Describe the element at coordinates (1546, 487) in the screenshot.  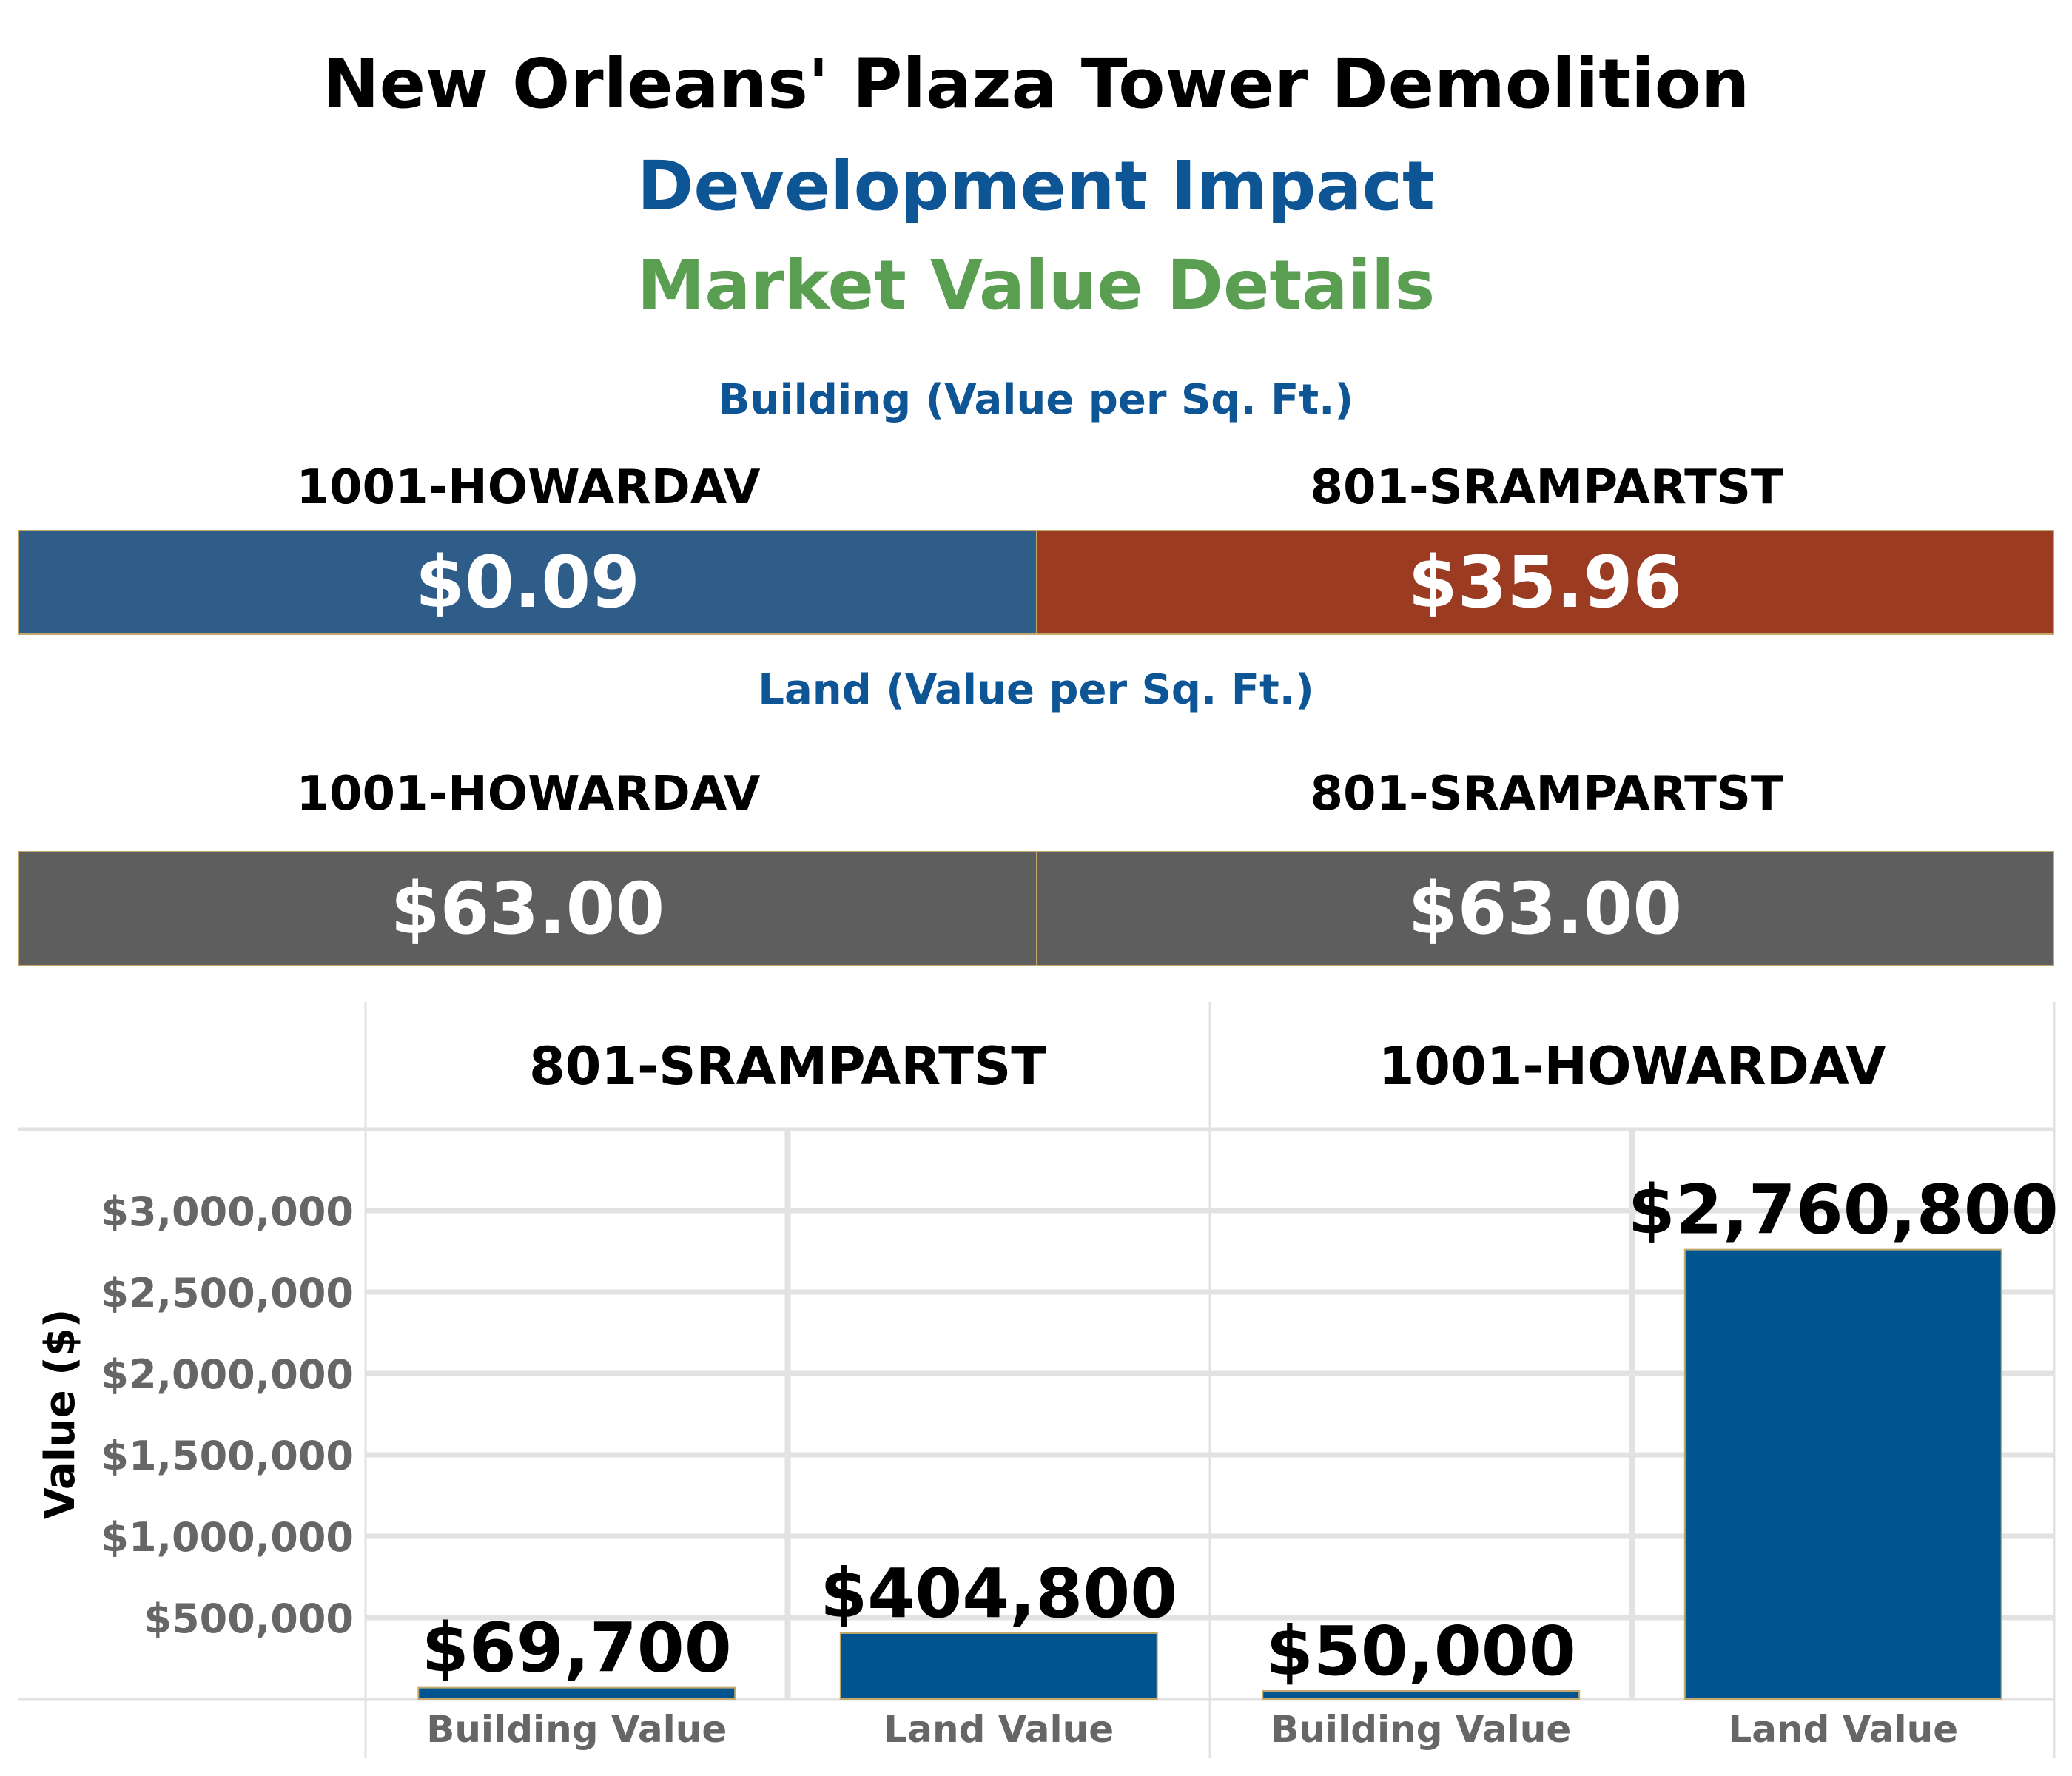
I see `building-right-address: 801-SRAMPARTST` at that location.